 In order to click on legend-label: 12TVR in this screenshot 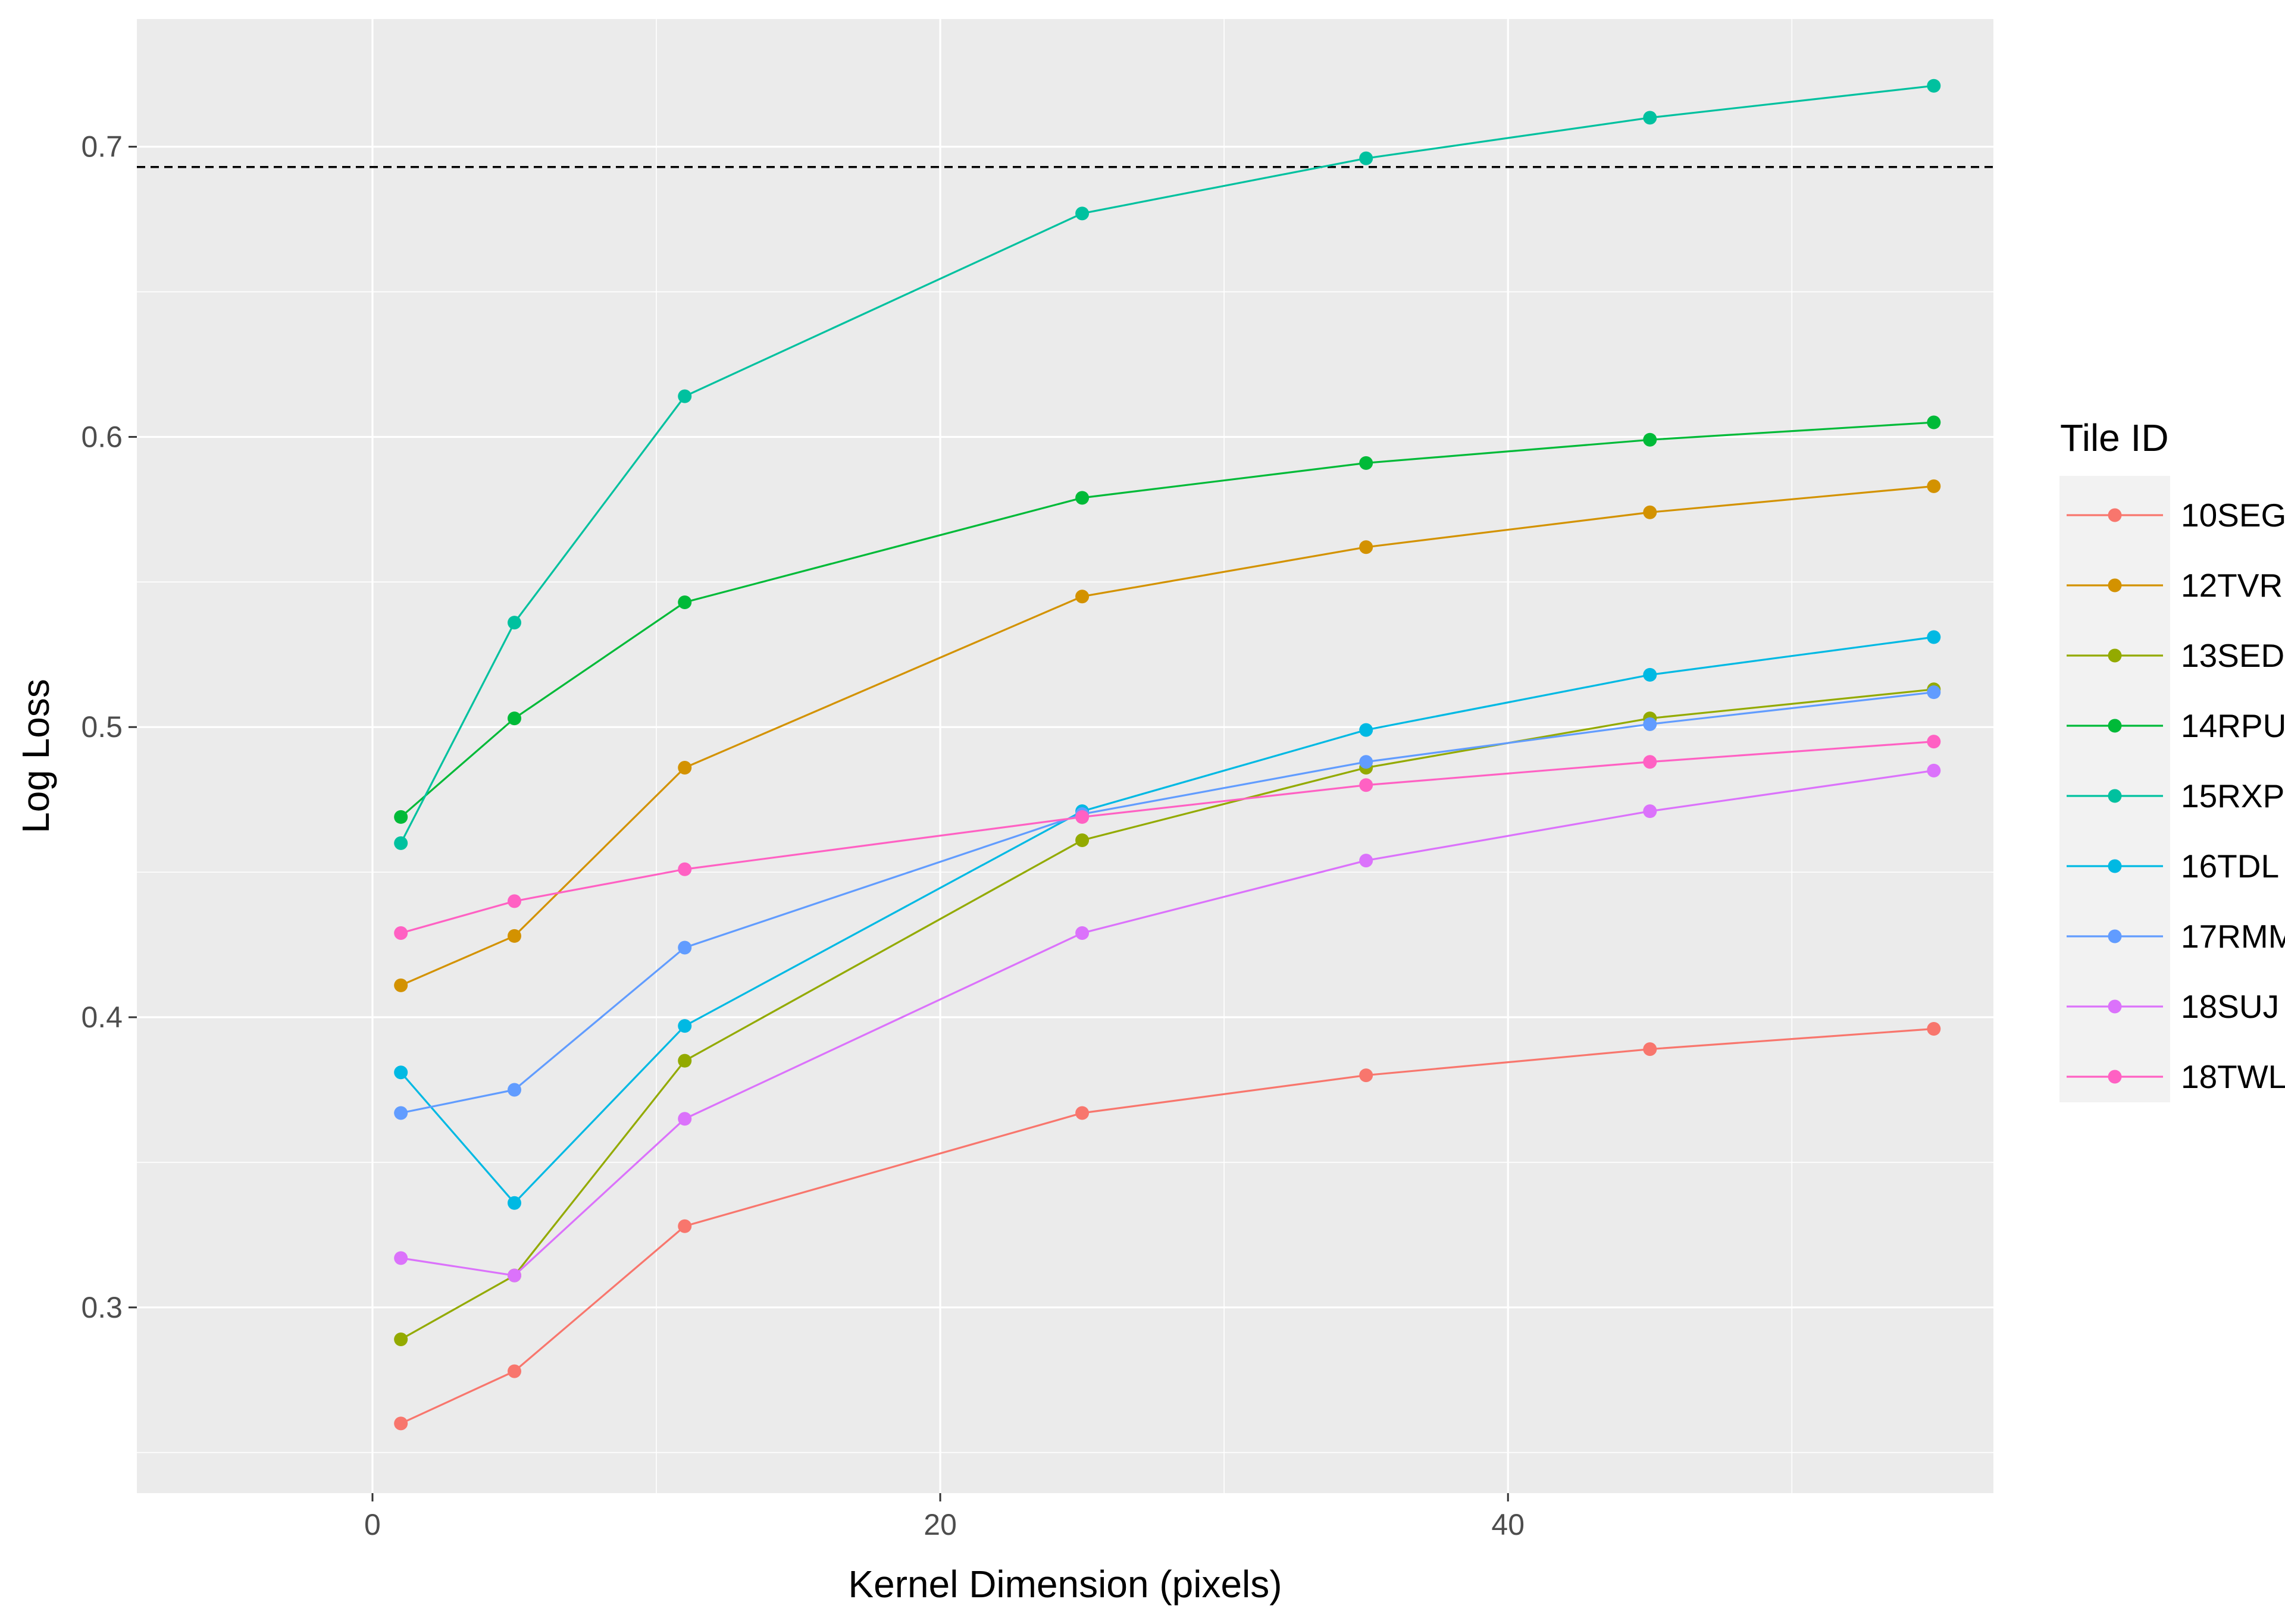, I will do `click(2232, 585)`.